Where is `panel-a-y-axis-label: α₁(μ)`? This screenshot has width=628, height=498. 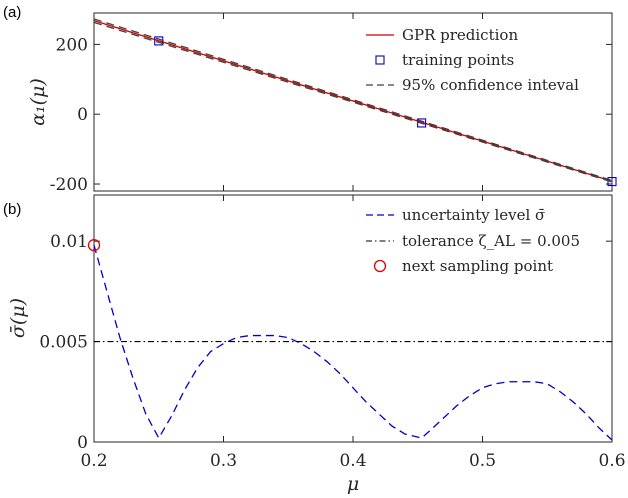 panel-a-y-axis-label: α₁(μ) is located at coordinates (38, 102).